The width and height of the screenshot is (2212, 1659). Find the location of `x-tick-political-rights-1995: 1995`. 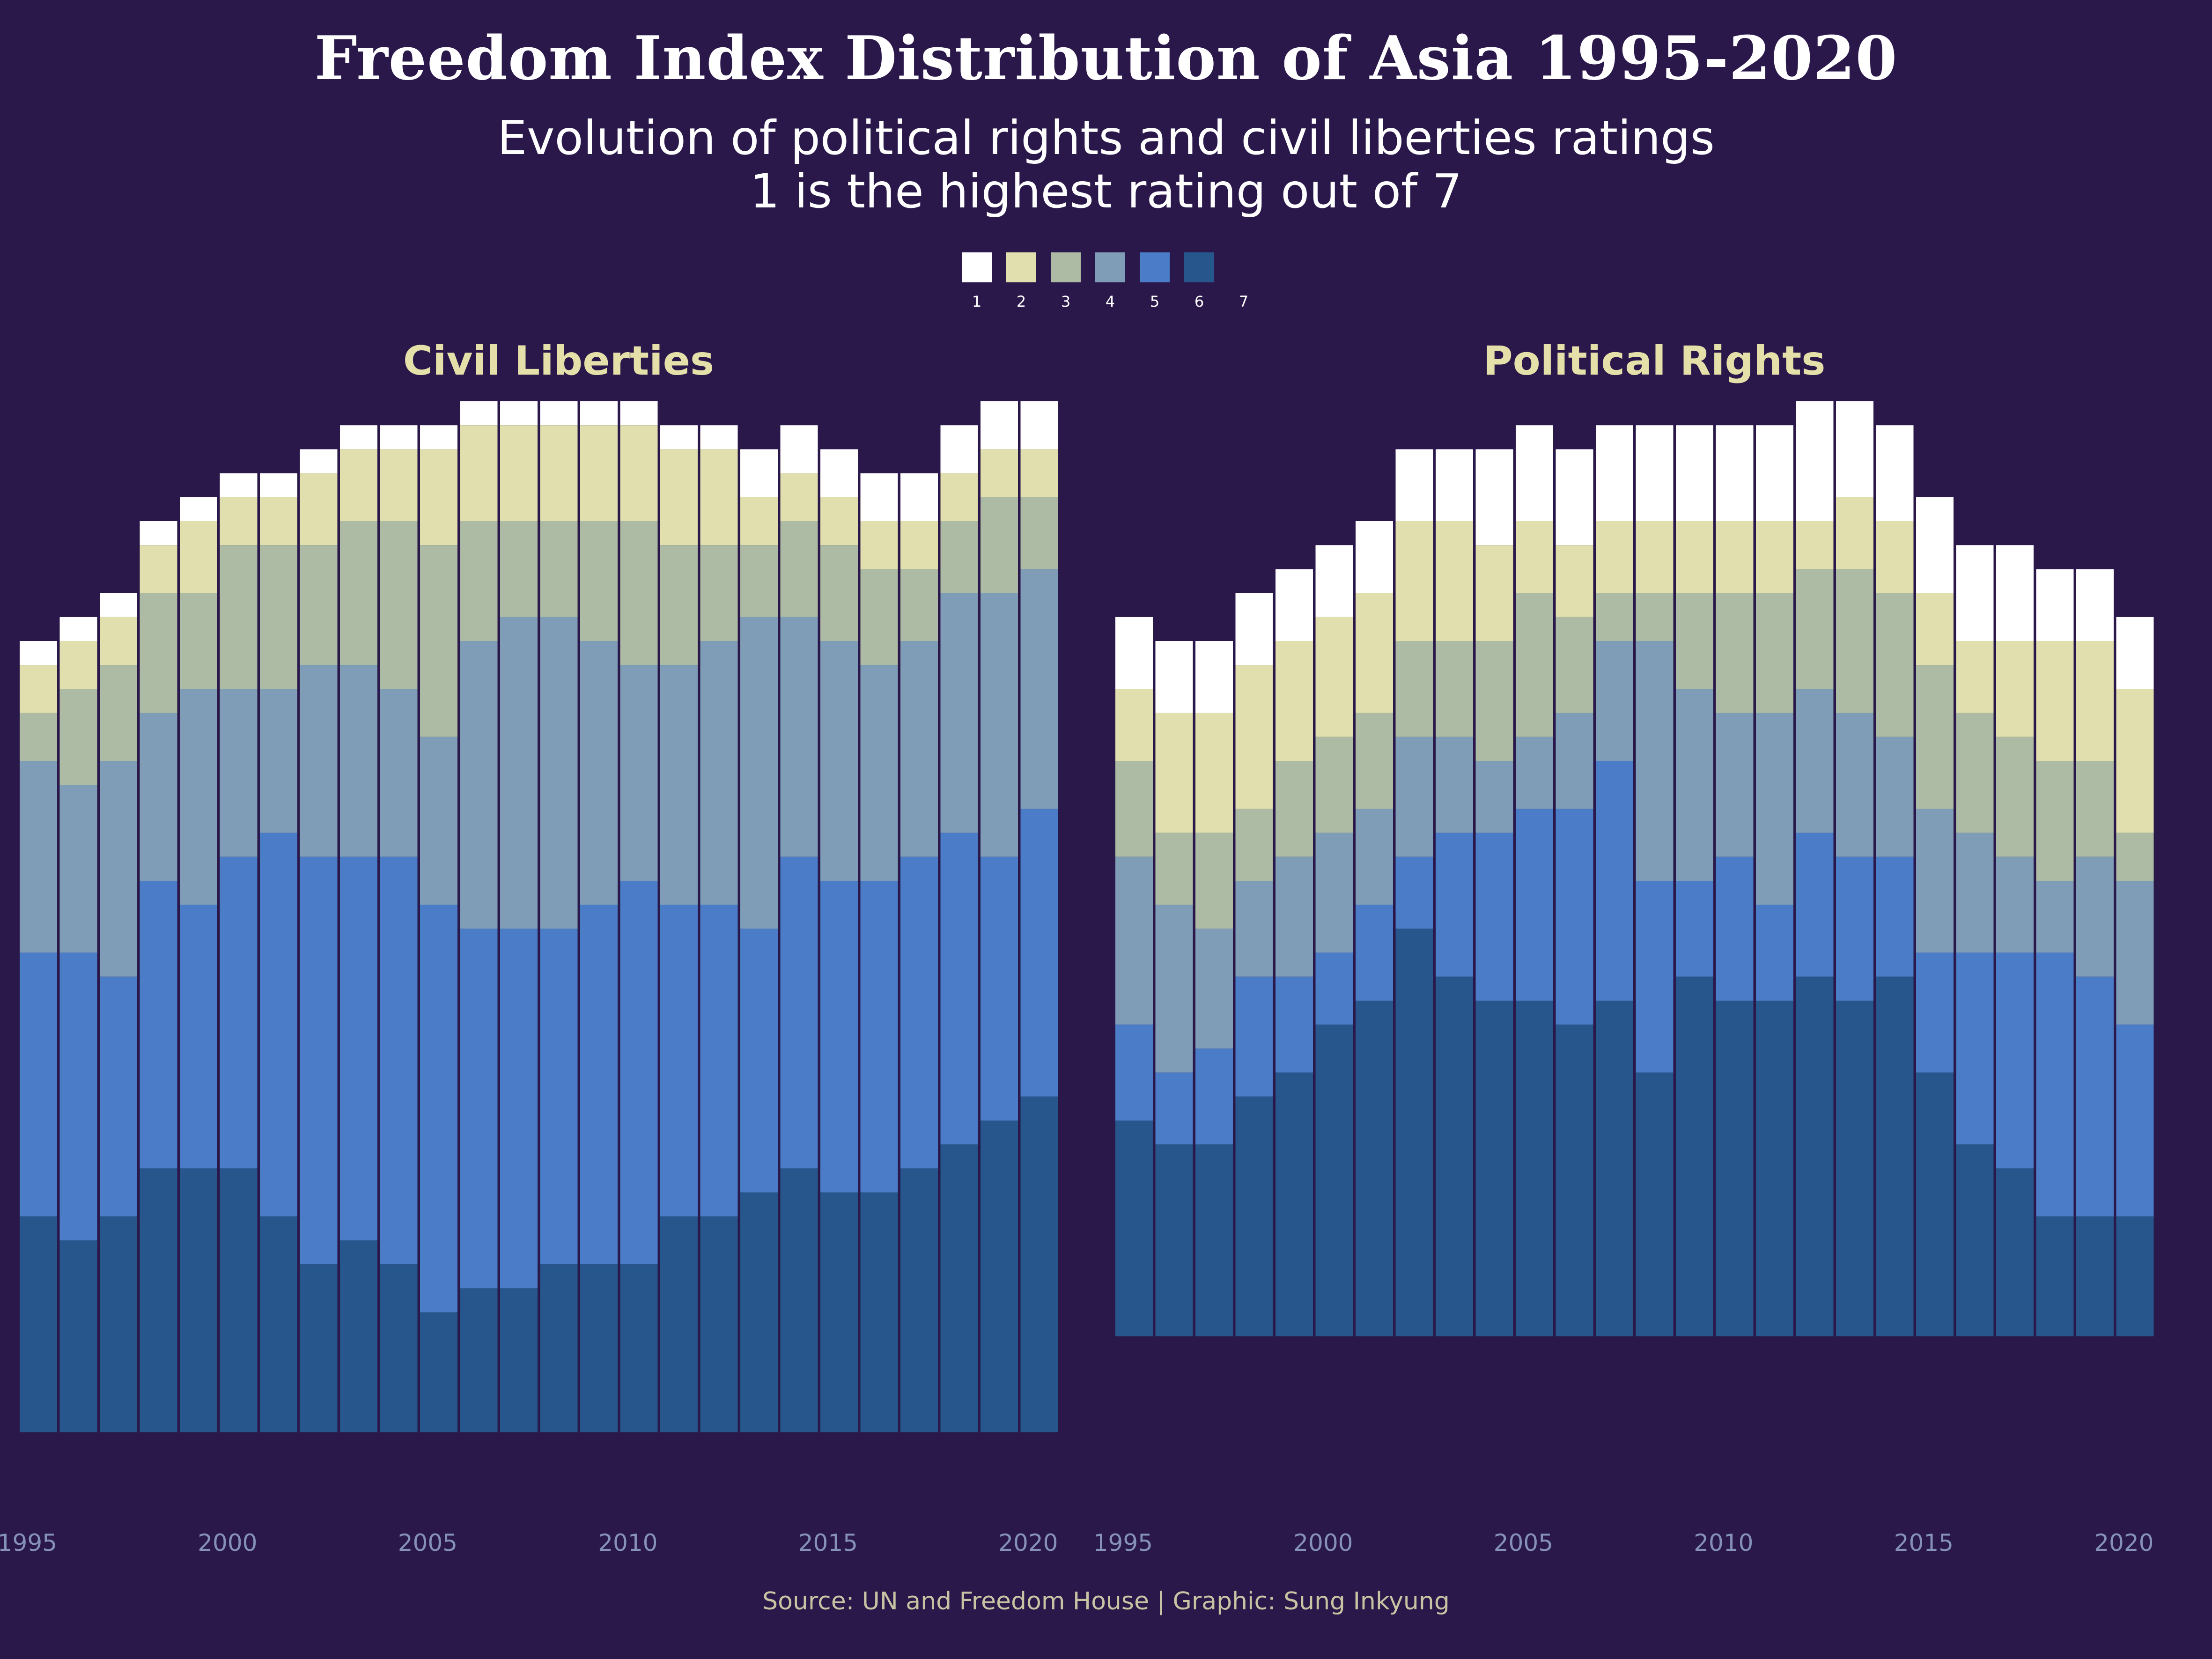

x-tick-political-rights-1995: 1995 is located at coordinates (1123, 1543).